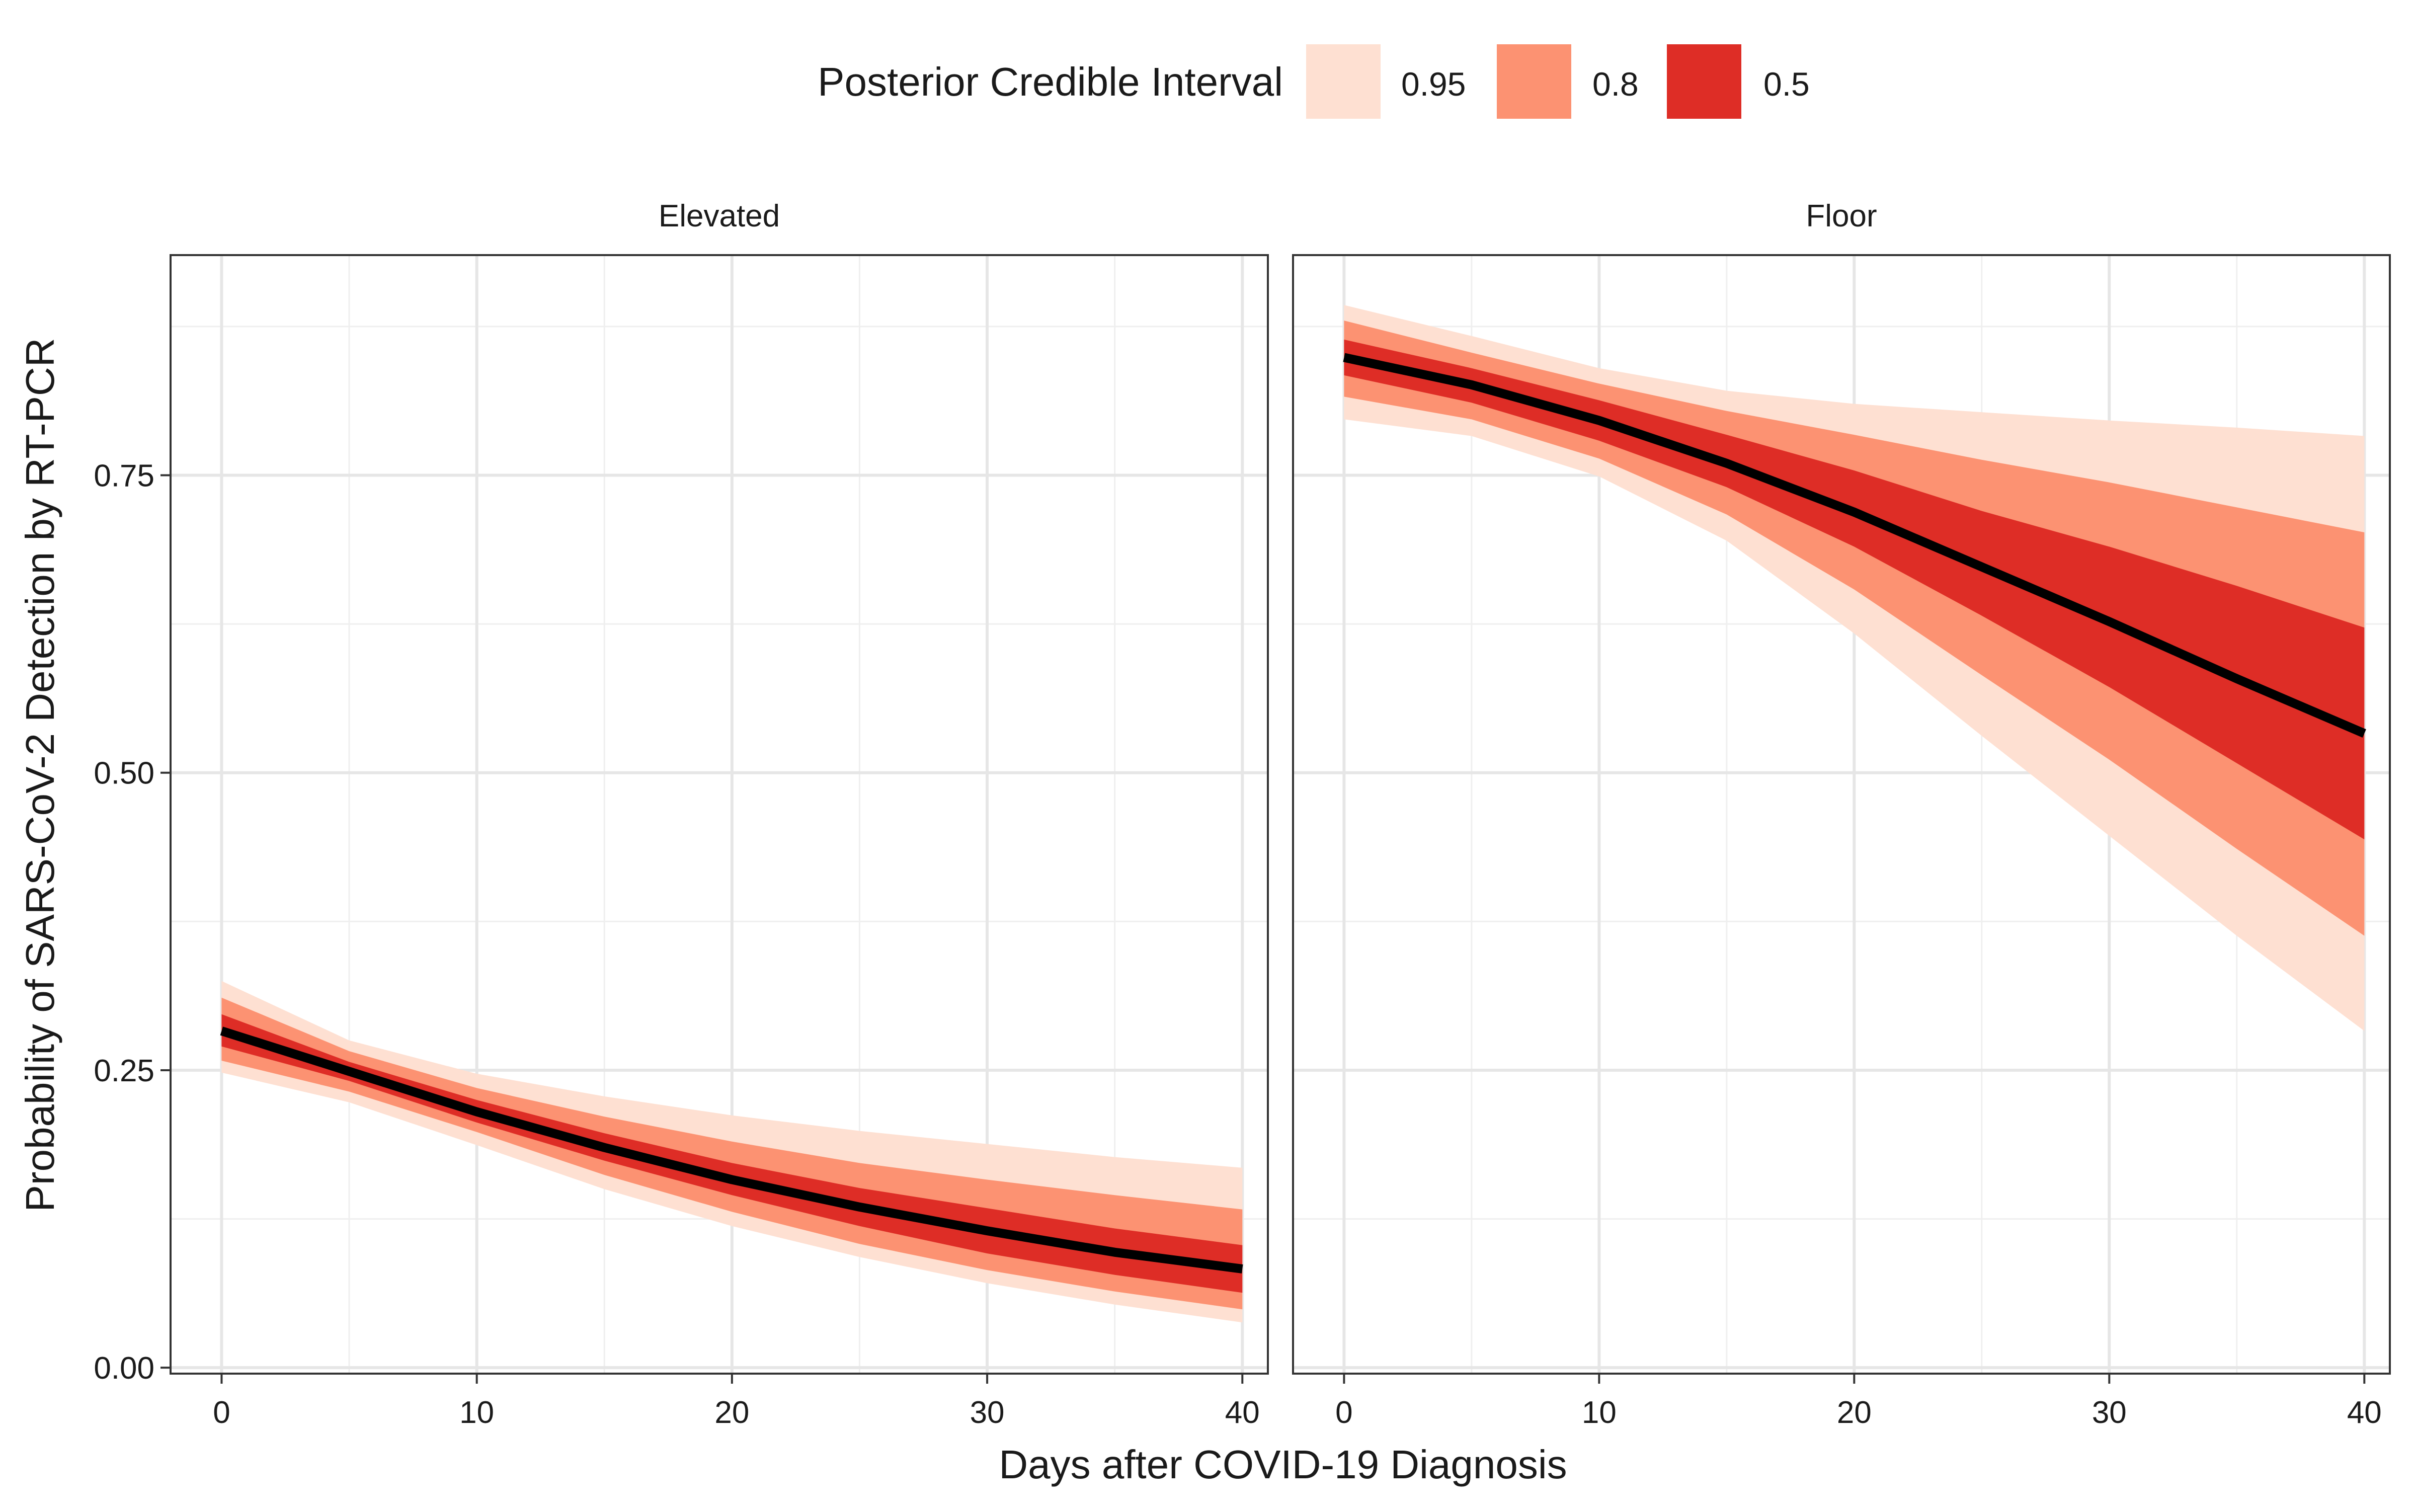 The width and height of the screenshot is (2415, 1512). I want to click on legend-label-1: 0.8, so click(1615, 84).